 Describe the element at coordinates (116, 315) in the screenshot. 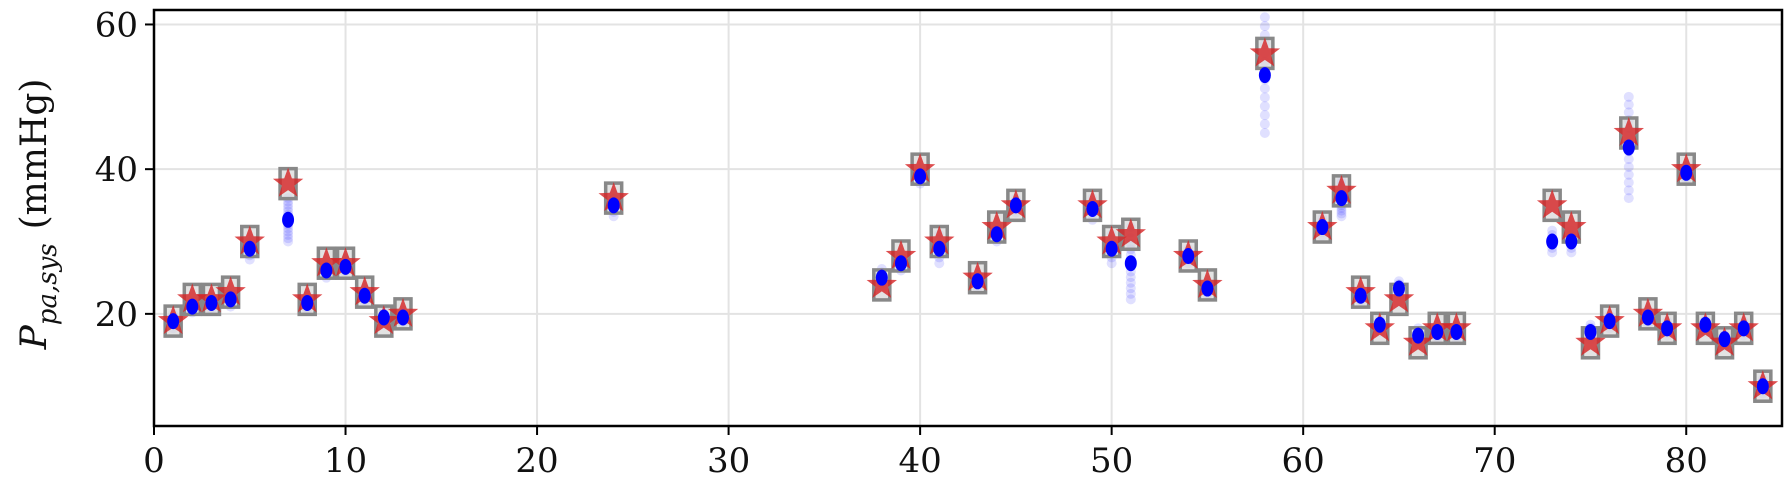

I see `y-tick-label: 20` at that location.